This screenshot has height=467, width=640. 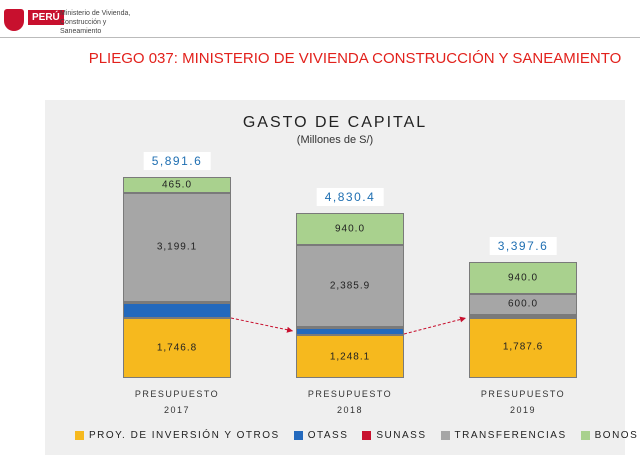 I want to click on data-label: 1,746.8, so click(x=177, y=348).